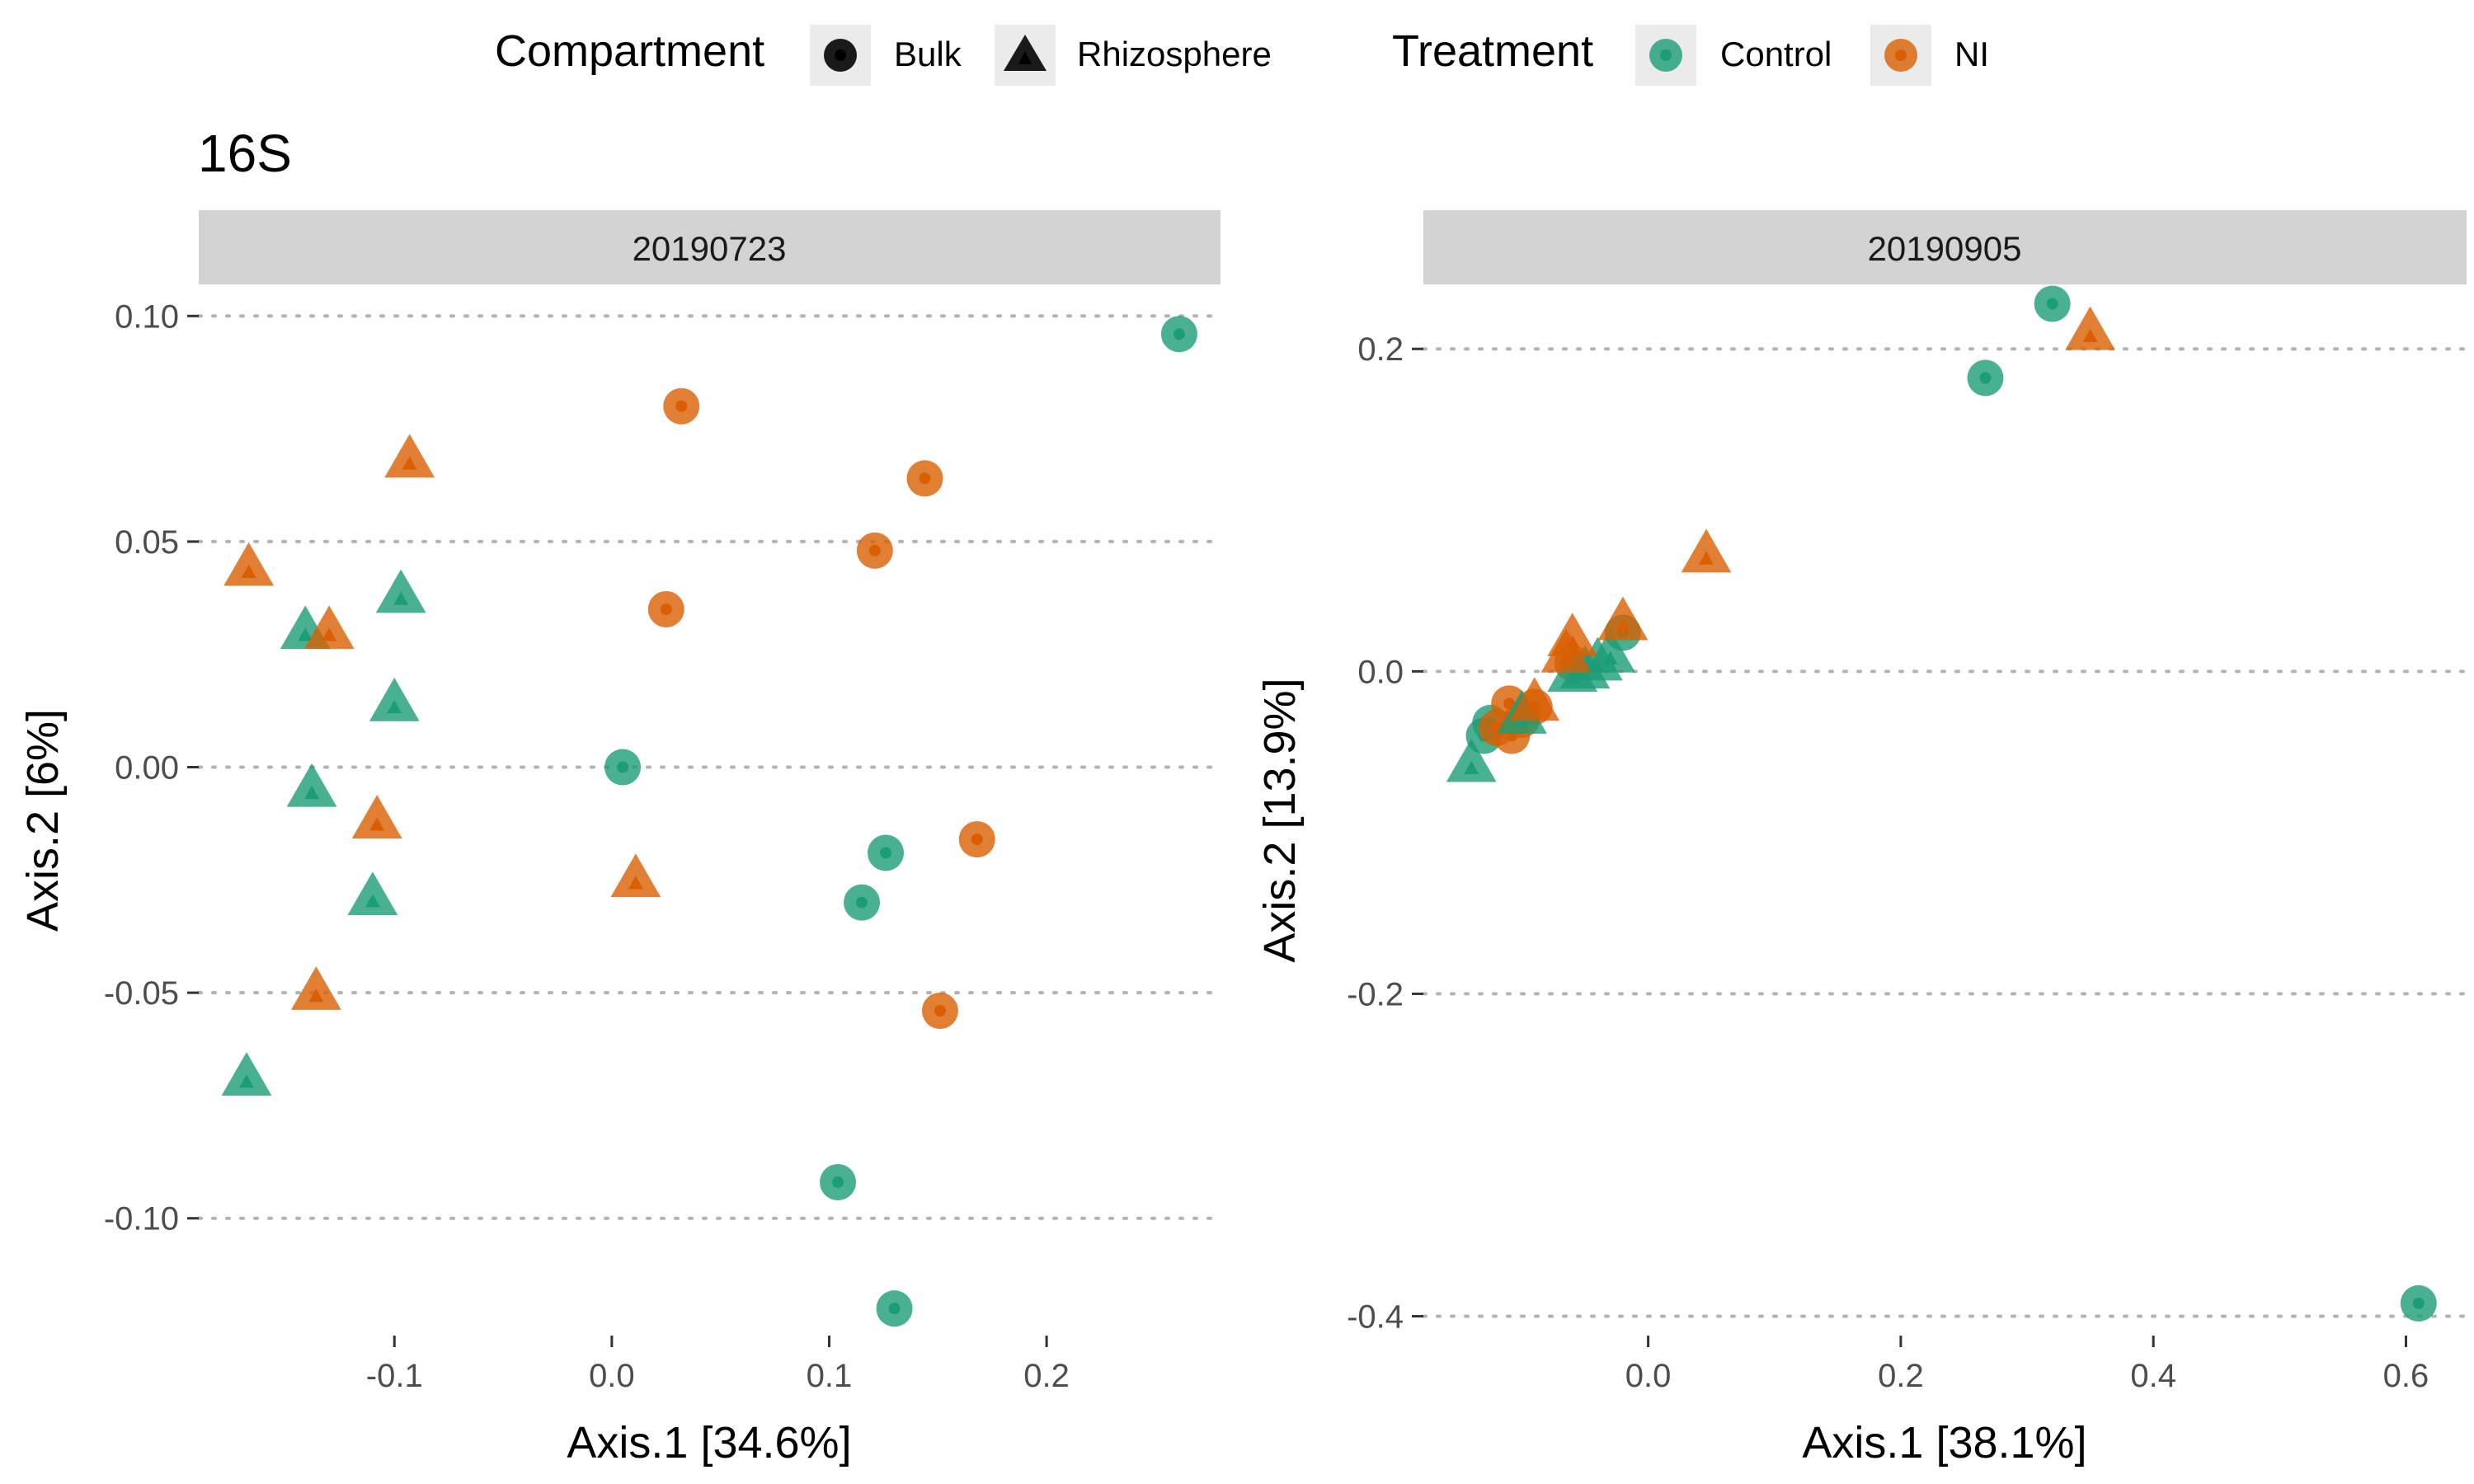 The height and width of the screenshot is (1484, 2474). I want to click on y-tick-label: -0.4, so click(1375, 1317).